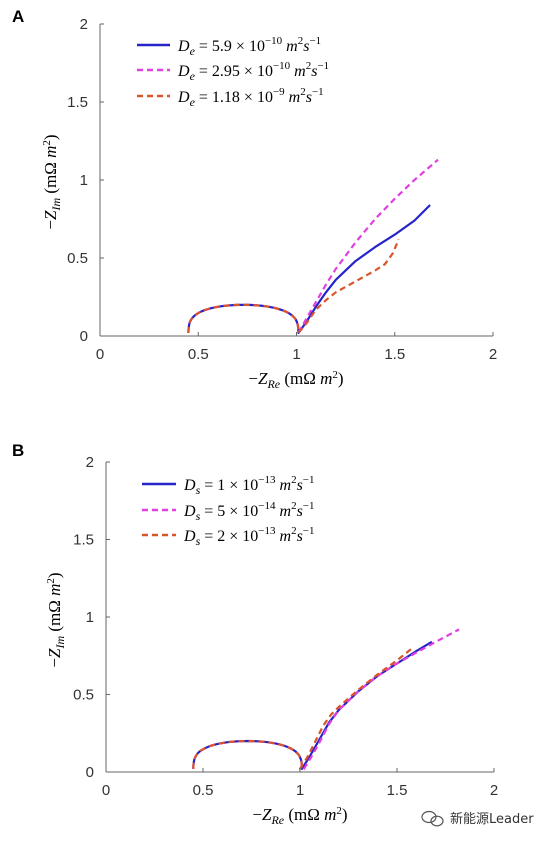  Describe the element at coordinates (56, 619) in the screenshot. I see `y-axis-label-b: −ZIm (mΩ m2)` at that location.